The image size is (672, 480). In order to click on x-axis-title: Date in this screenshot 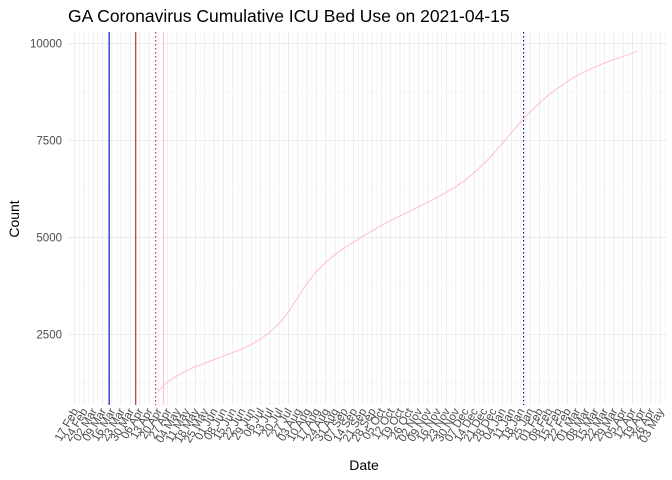, I will do `click(364, 465)`.